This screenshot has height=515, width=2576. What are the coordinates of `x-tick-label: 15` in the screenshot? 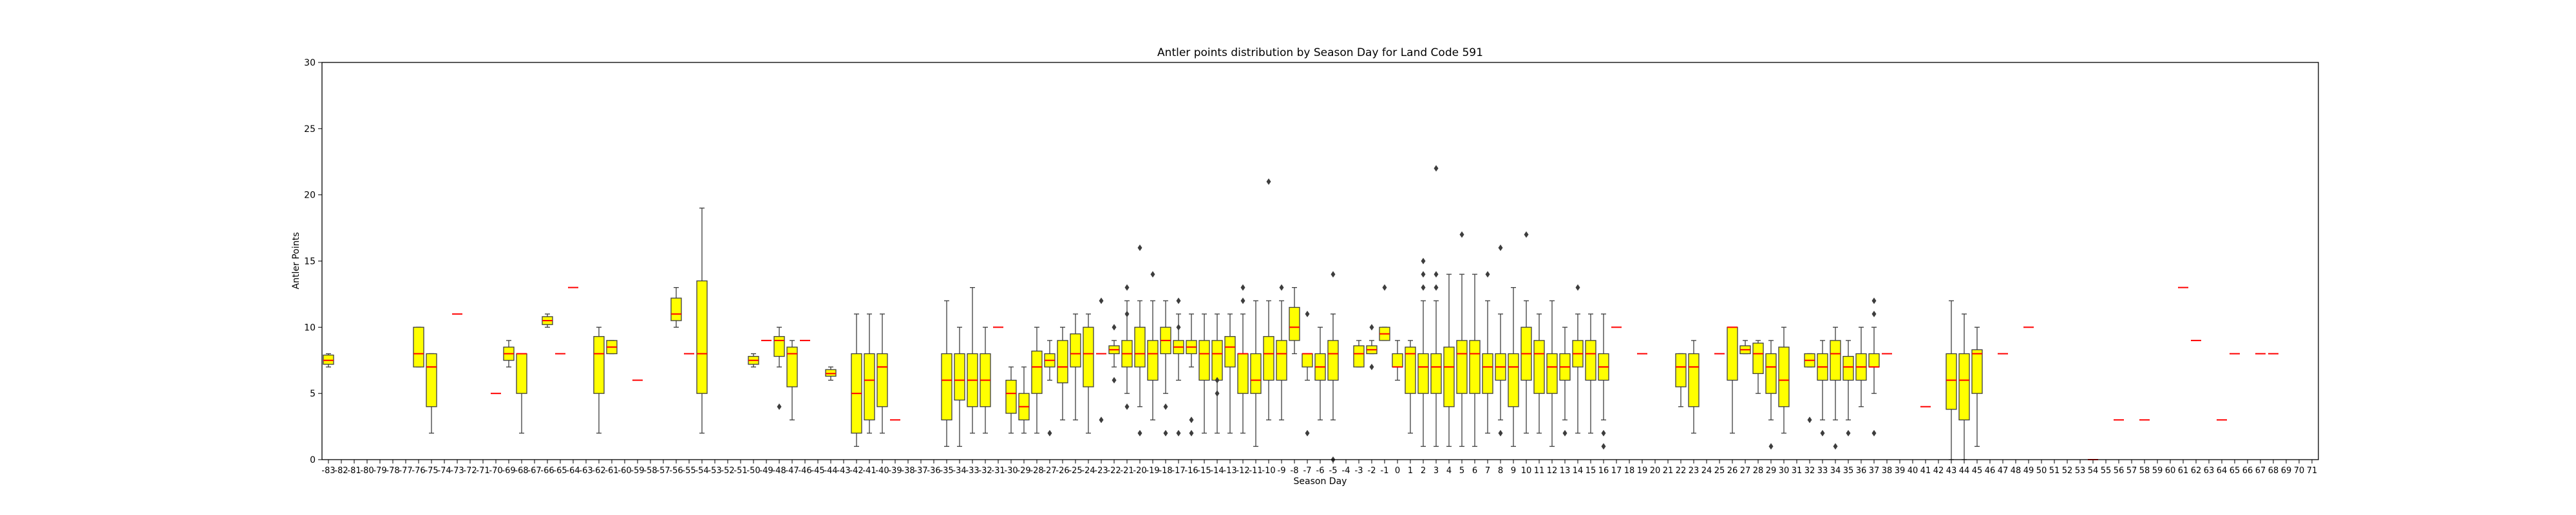 It's located at (1591, 471).